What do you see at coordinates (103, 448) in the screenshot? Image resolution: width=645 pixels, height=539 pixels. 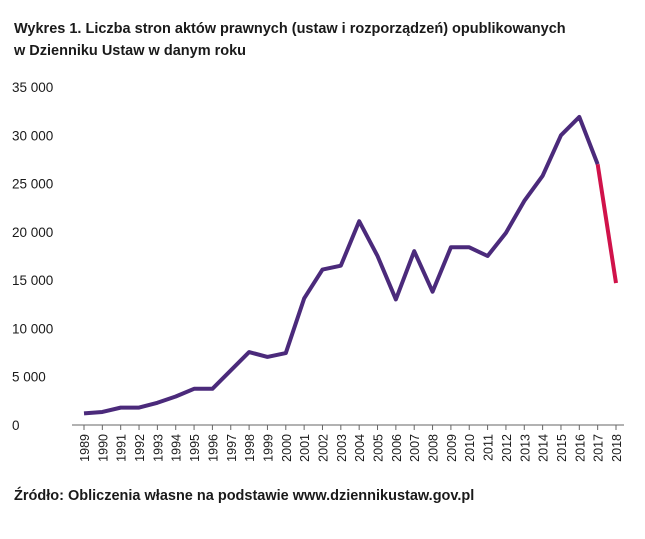 I see `x-tick-label: 1990` at bounding box center [103, 448].